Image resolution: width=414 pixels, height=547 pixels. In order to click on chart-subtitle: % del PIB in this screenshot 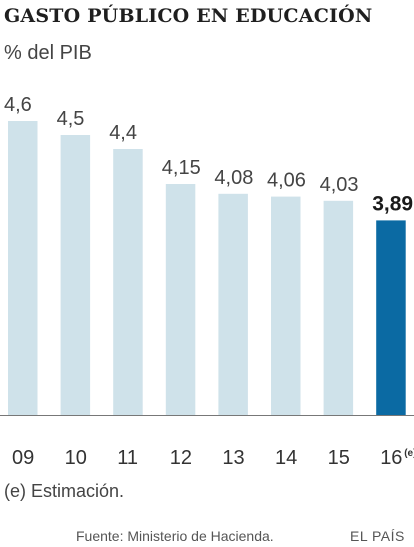, I will do `click(48, 53)`.